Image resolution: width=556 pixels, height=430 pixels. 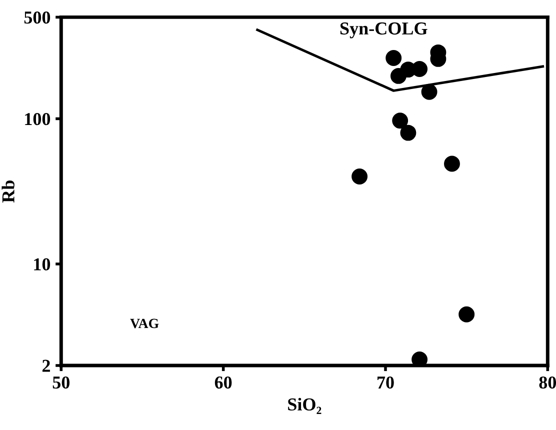 I want to click on y-tick-label: 10, so click(x=42, y=264).